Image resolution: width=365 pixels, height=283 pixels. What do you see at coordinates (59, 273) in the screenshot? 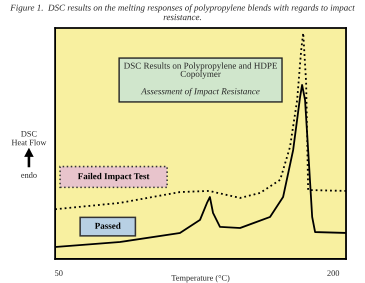
I see `x-tick-label: 50` at bounding box center [59, 273].